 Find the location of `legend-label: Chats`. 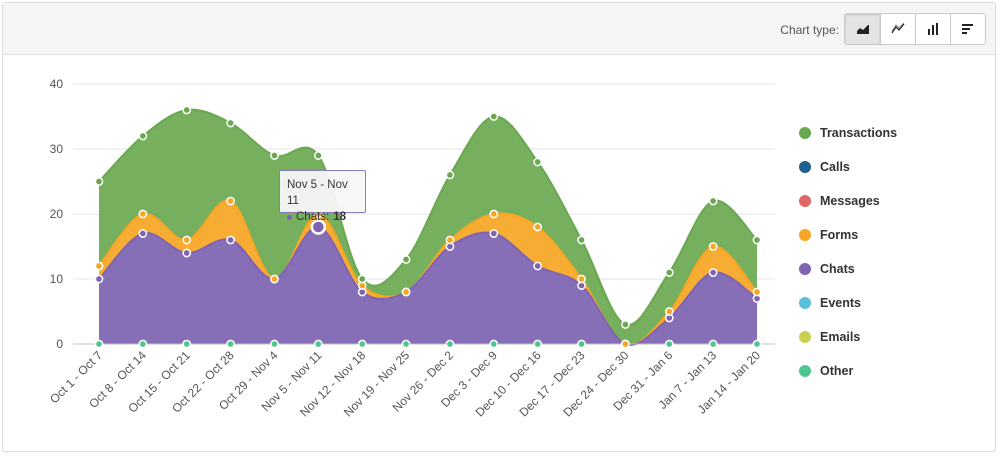

legend-label: Chats is located at coordinates (837, 269).